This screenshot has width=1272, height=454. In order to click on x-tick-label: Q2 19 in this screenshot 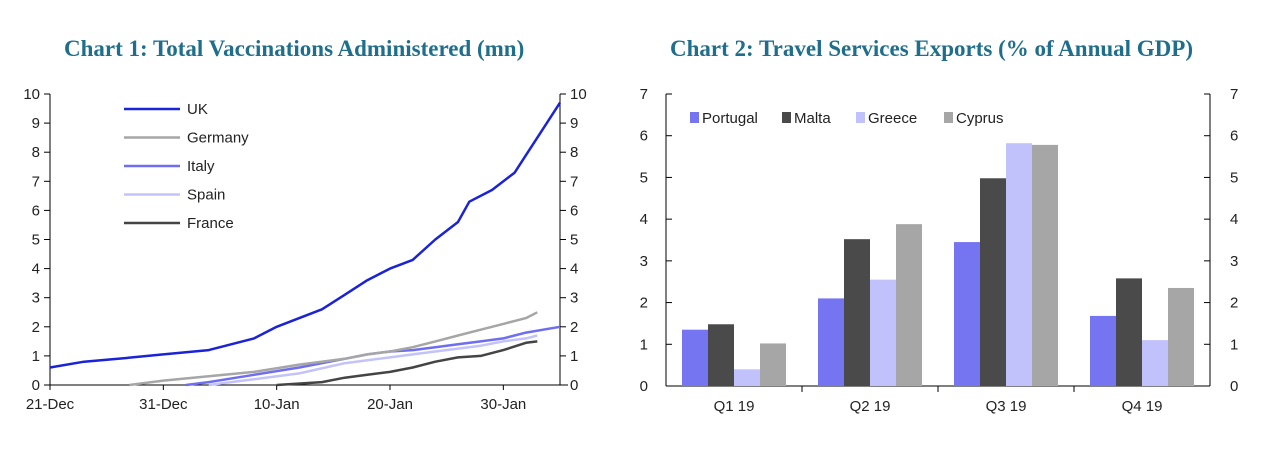, I will do `click(870, 406)`.